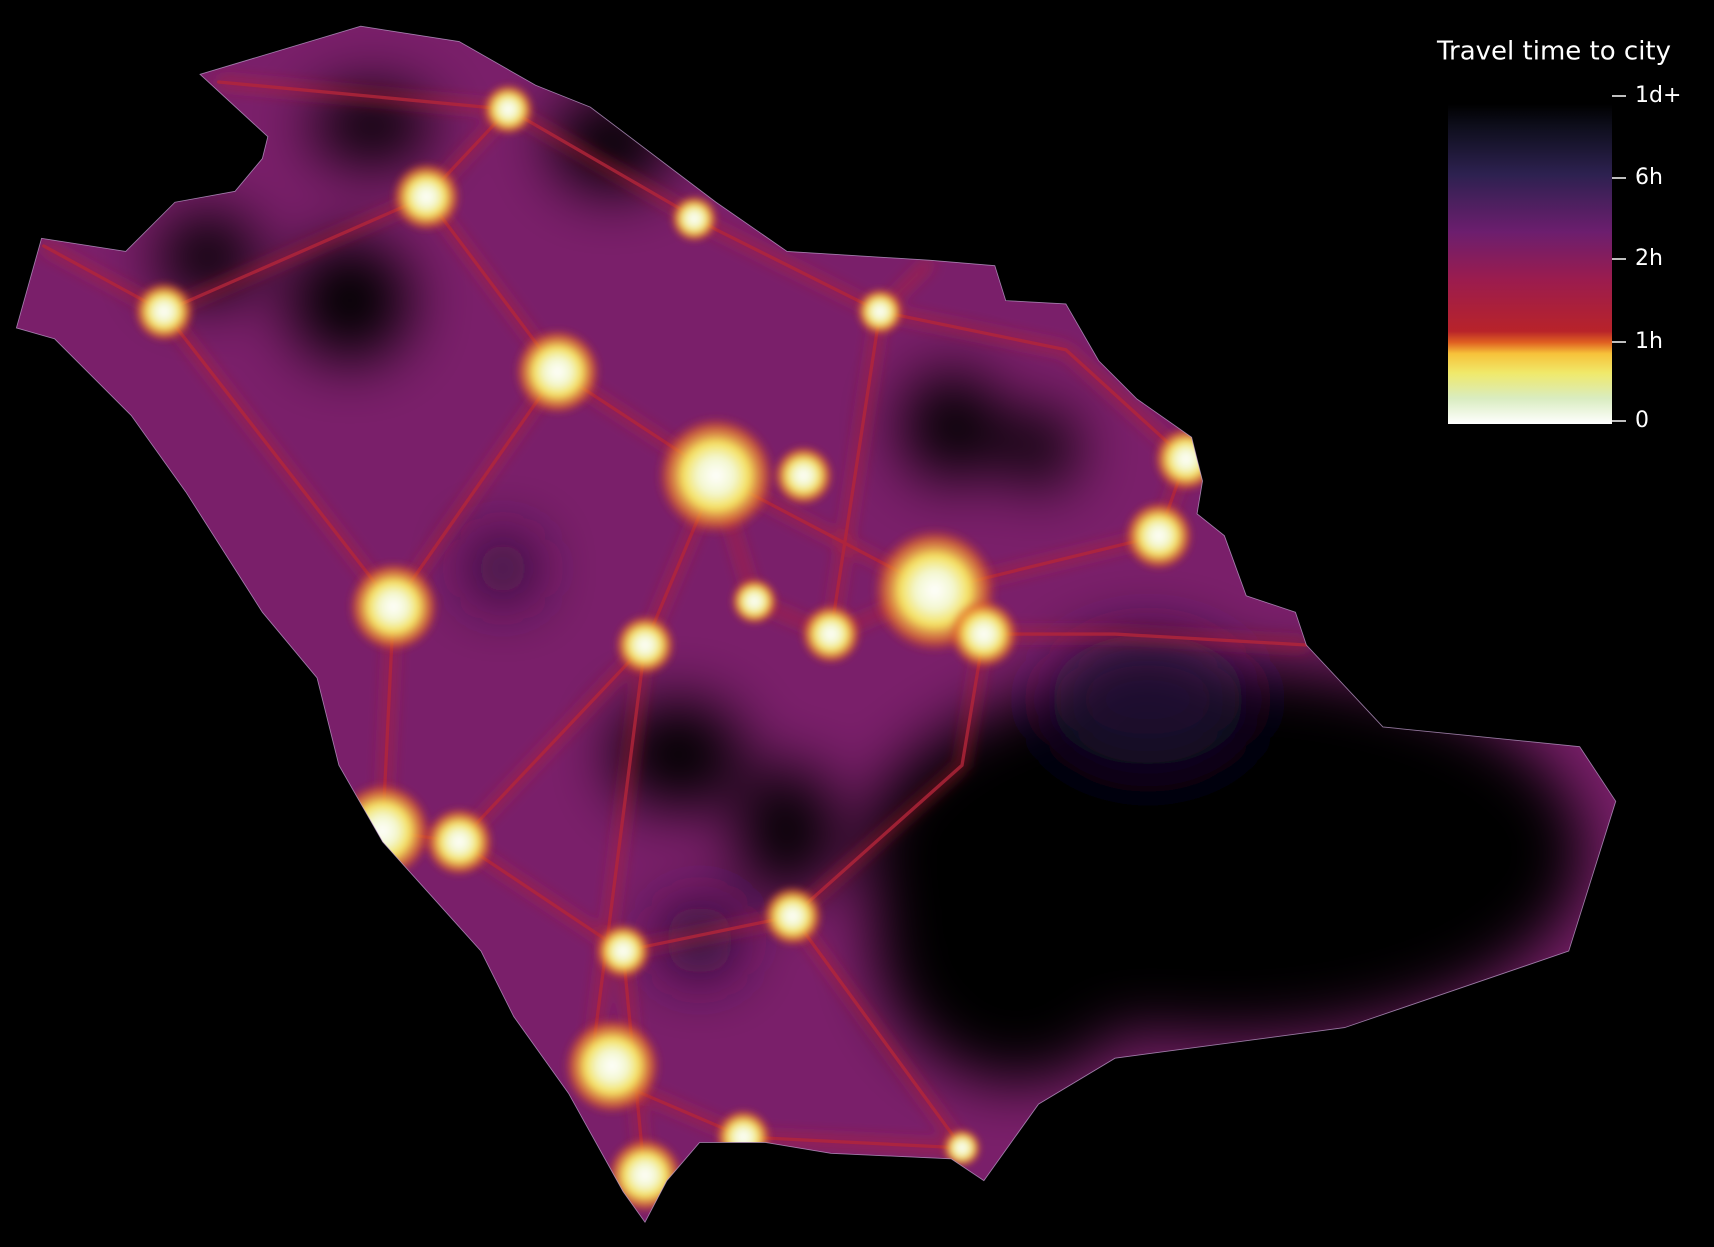 The width and height of the screenshot is (1714, 1247). I want to click on legend-label: 2h, so click(1649, 258).